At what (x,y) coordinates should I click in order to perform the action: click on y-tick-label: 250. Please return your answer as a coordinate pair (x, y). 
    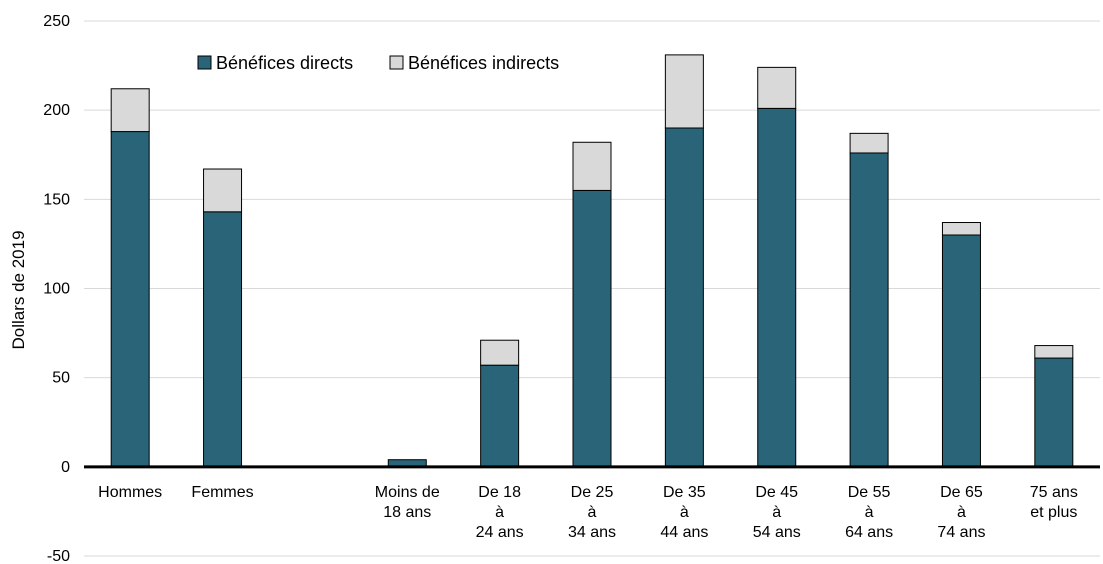
    Looking at the image, I should click on (56, 21).